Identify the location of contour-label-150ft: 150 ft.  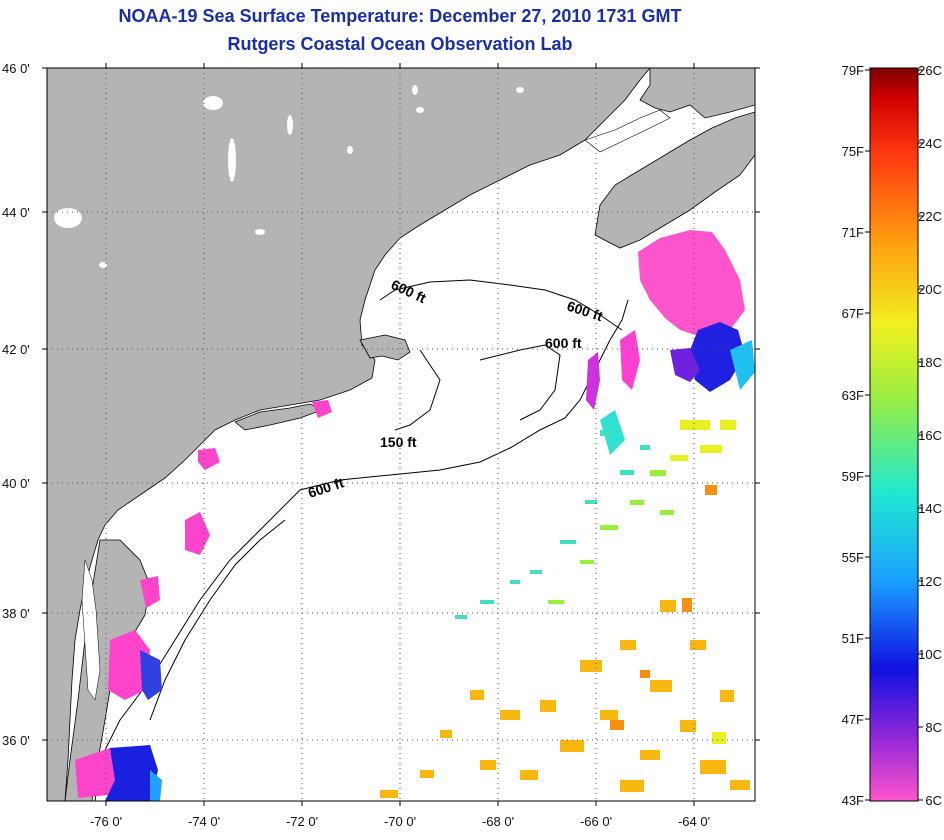
(398, 442).